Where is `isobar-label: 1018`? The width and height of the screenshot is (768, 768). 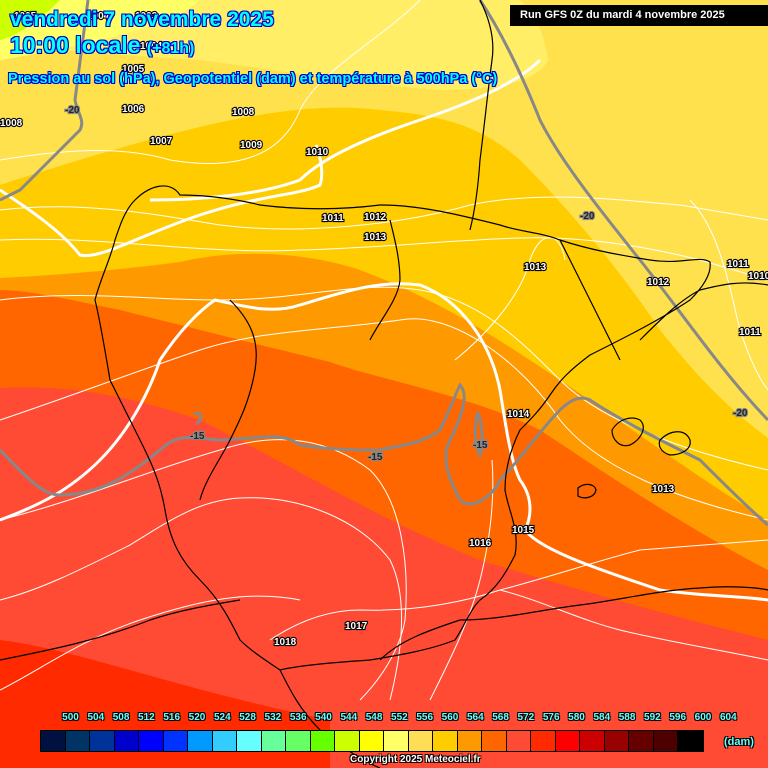
isobar-label: 1018 is located at coordinates (285, 642).